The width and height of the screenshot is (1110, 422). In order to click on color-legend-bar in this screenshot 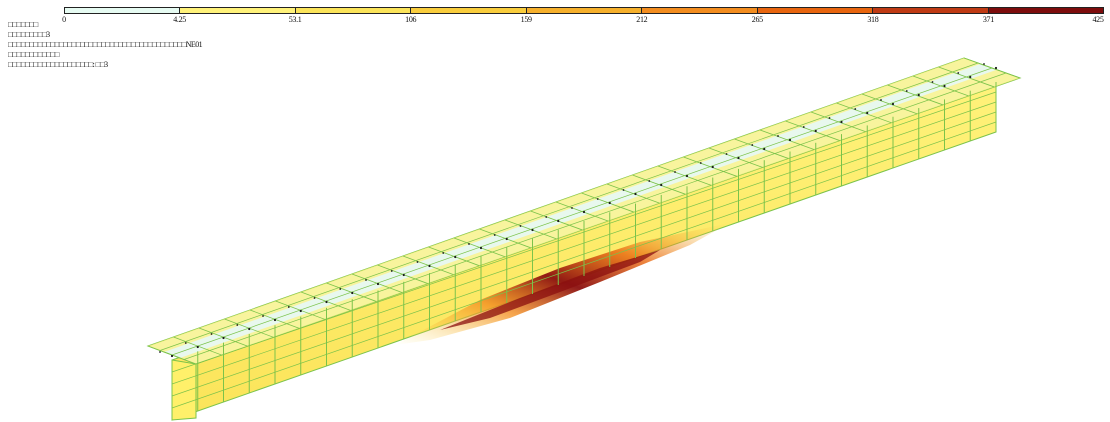, I will do `click(584, 10)`.